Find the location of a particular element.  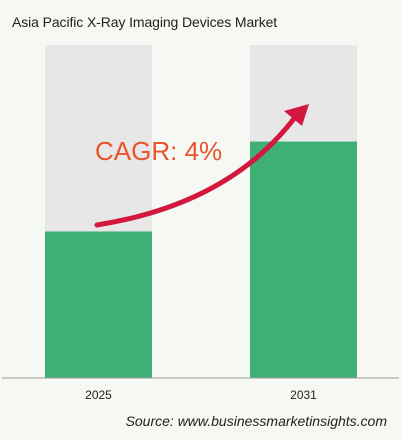

source-credit: Source: www.businessmarketinsights.com is located at coordinates (256, 421).